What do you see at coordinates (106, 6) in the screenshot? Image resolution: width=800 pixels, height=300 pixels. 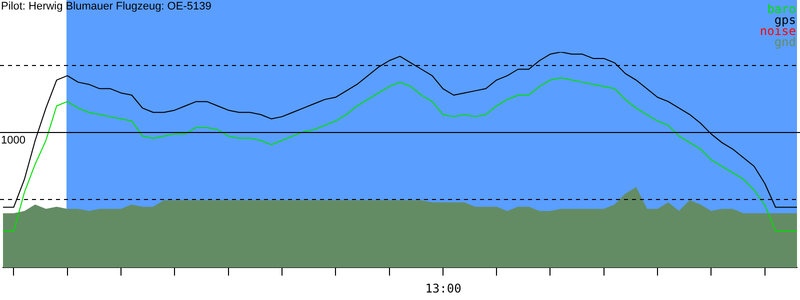 I see `chart-title: Pilot: Herwig Blumauer Flugzeug: OE-5139` at bounding box center [106, 6].